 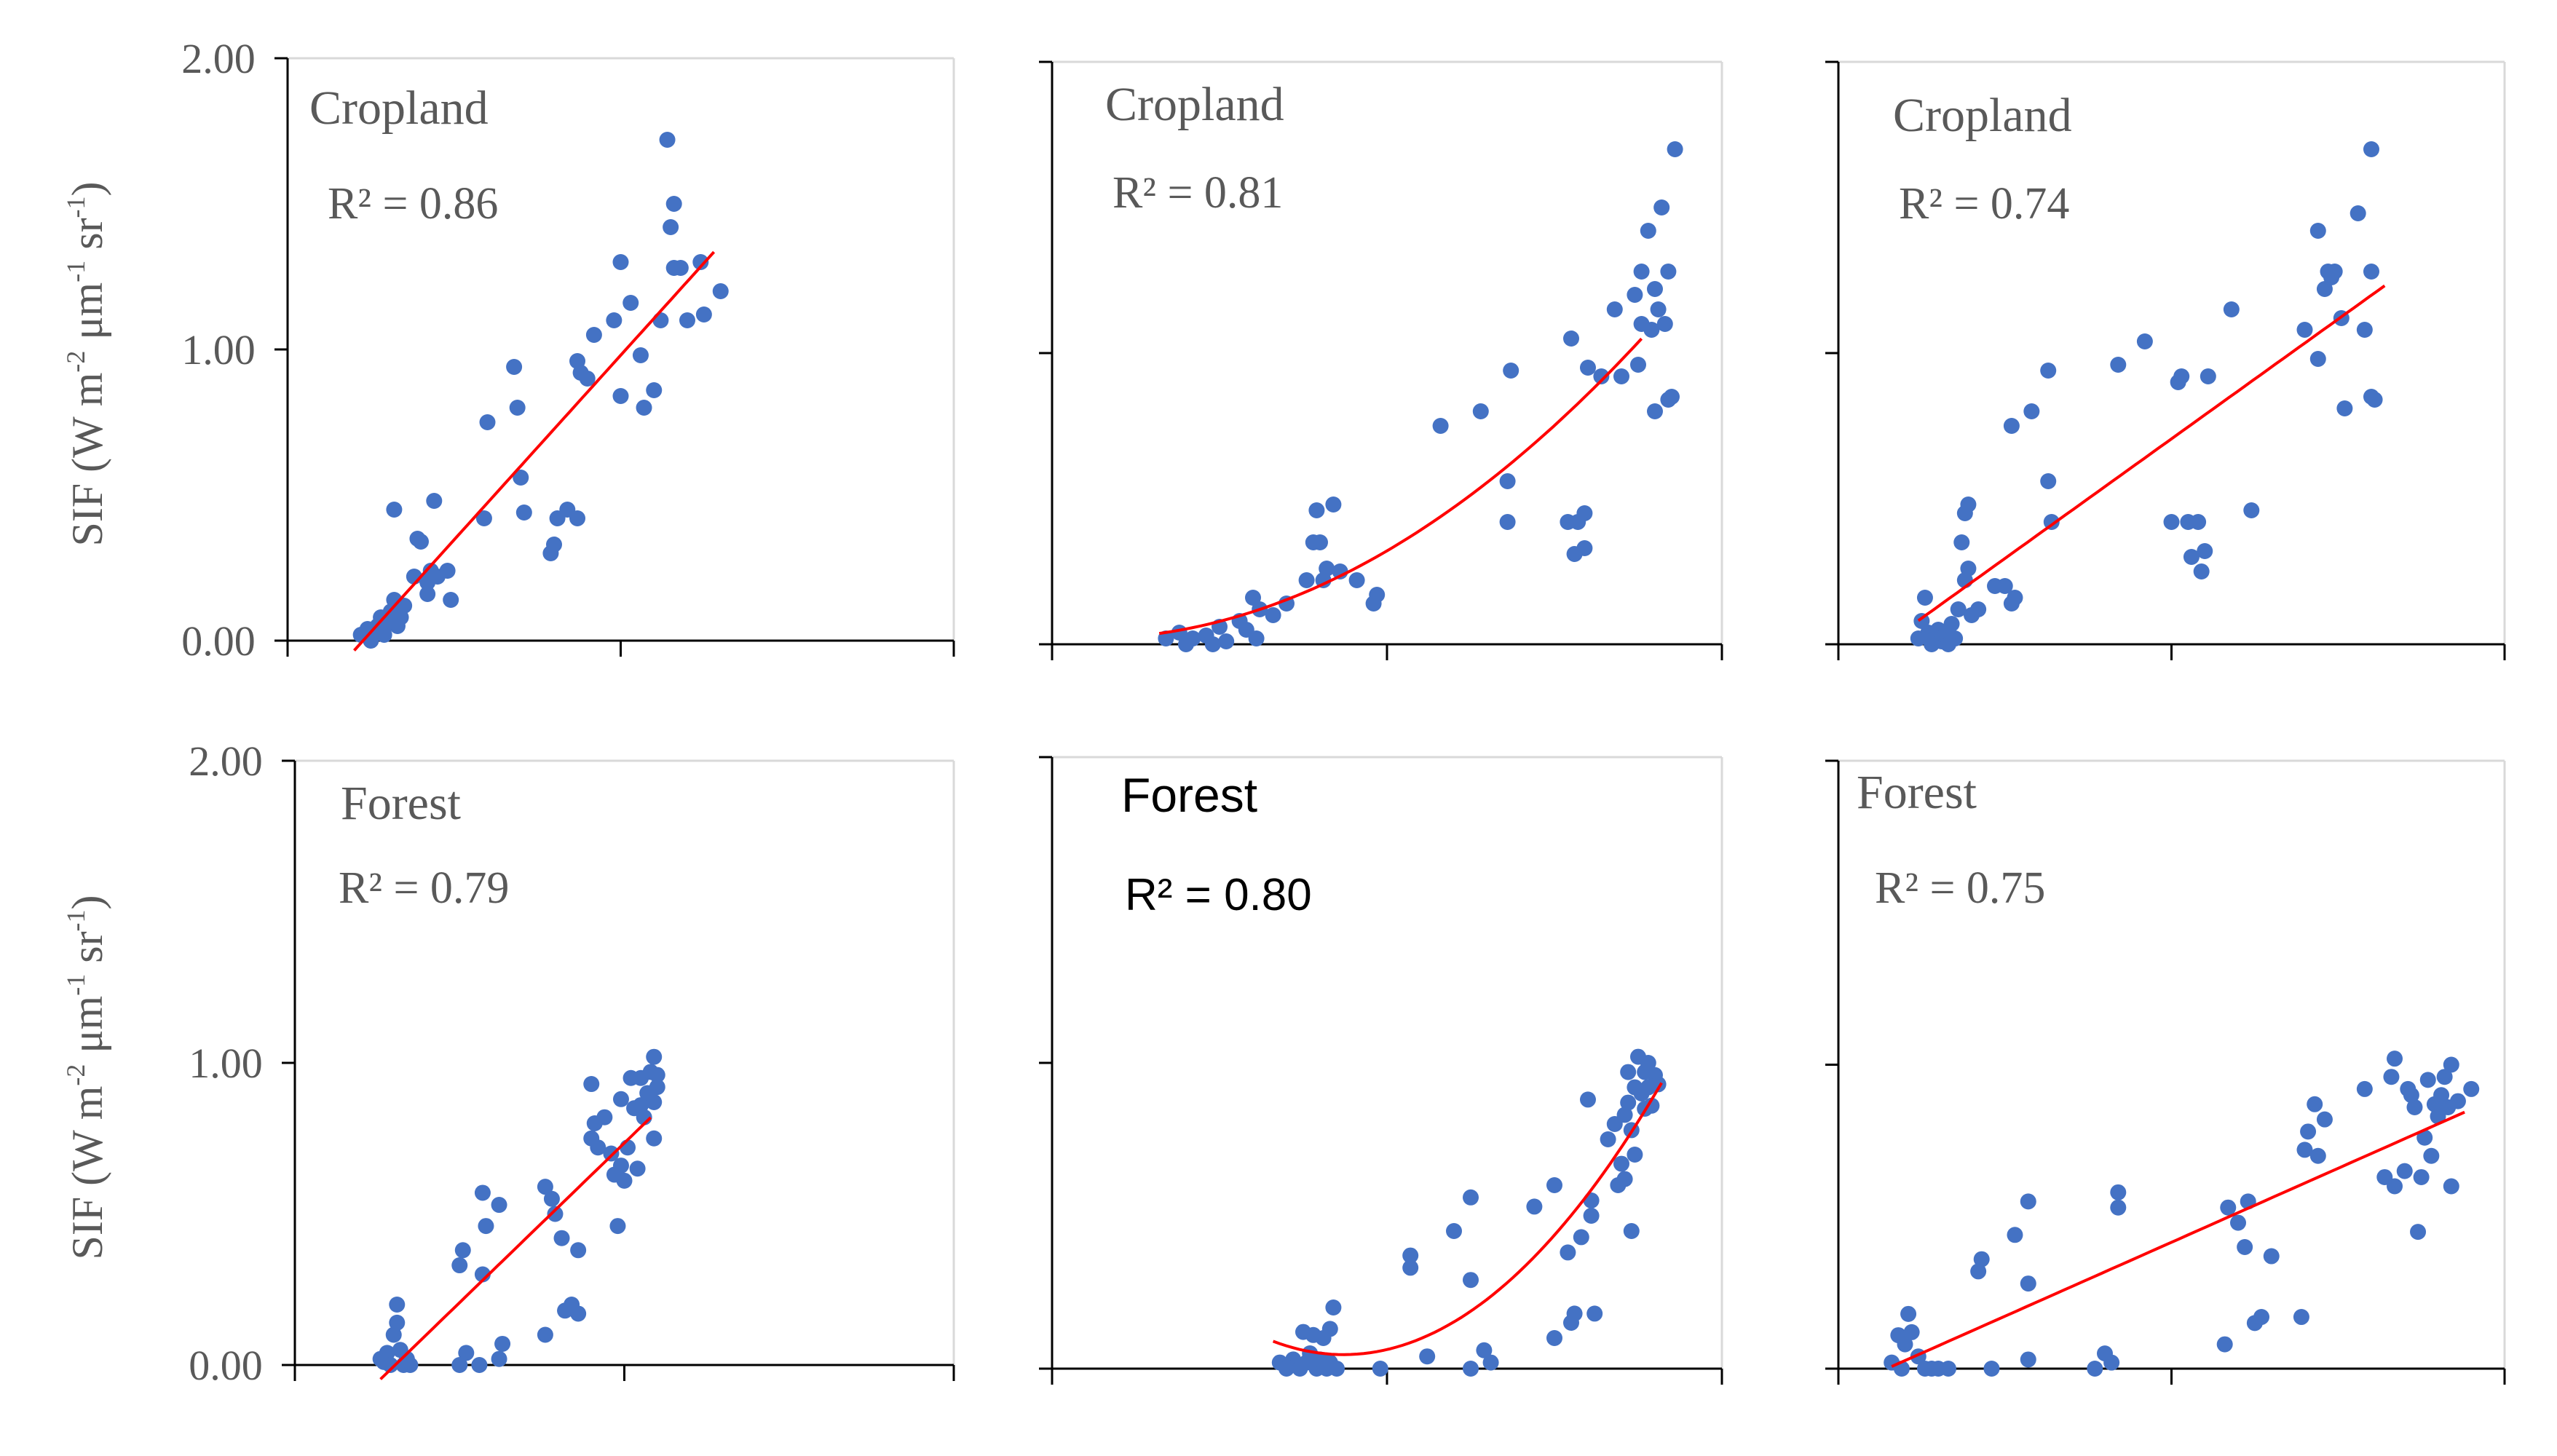 I want to click on r2-annotation: R² = 0.74, so click(x=1984, y=204).